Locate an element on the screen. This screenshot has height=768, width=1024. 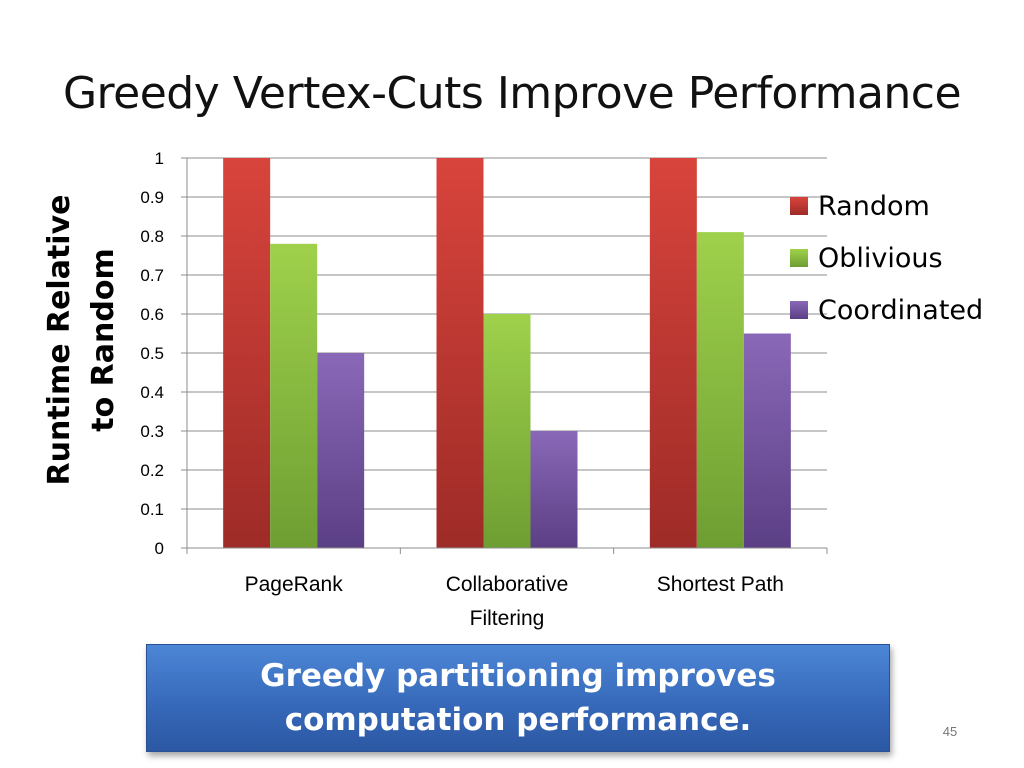
x-tick-label: Collaborative Filtering is located at coordinates (507, 601).